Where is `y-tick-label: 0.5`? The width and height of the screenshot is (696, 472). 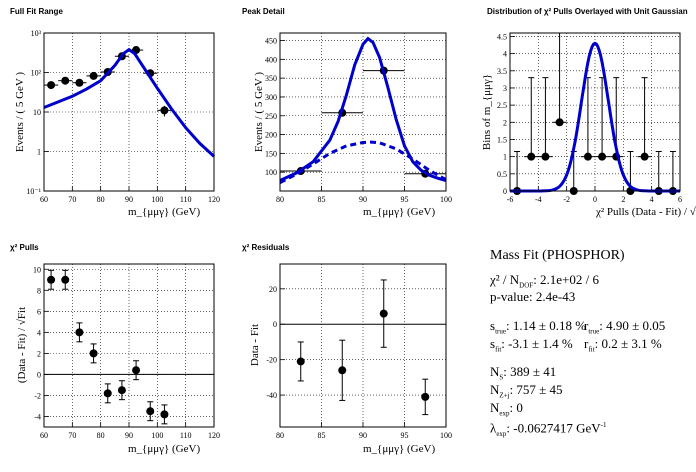
y-tick-label: 0.5 is located at coordinates (502, 174).